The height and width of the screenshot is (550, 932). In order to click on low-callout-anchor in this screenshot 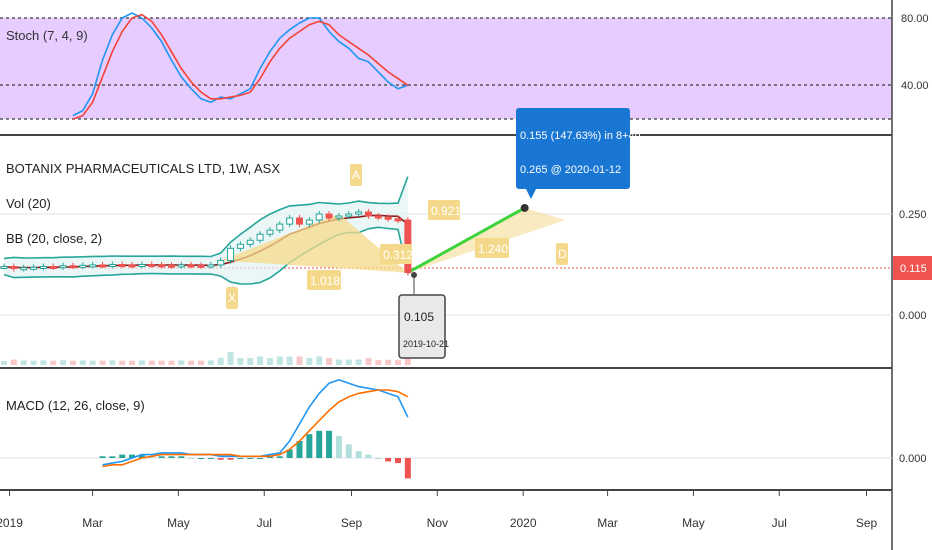, I will do `click(414, 275)`.